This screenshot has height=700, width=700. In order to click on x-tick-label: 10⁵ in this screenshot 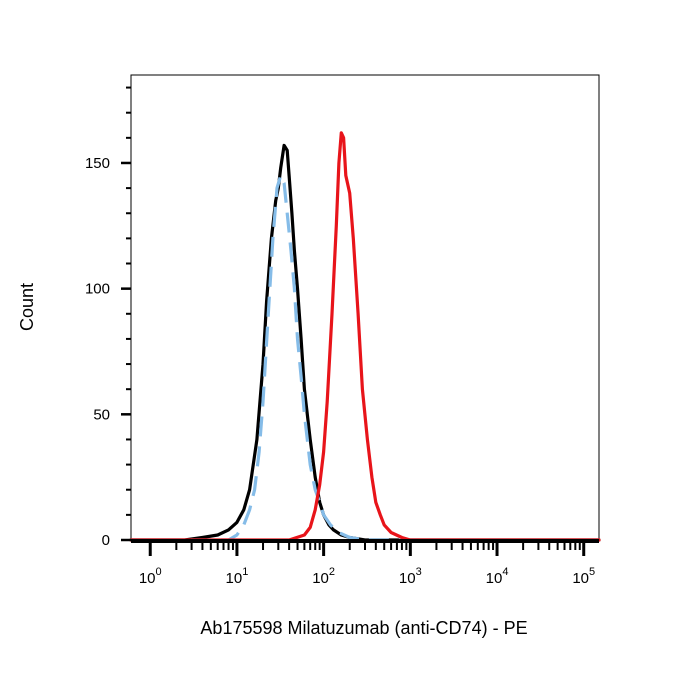, I will do `click(583, 576)`.